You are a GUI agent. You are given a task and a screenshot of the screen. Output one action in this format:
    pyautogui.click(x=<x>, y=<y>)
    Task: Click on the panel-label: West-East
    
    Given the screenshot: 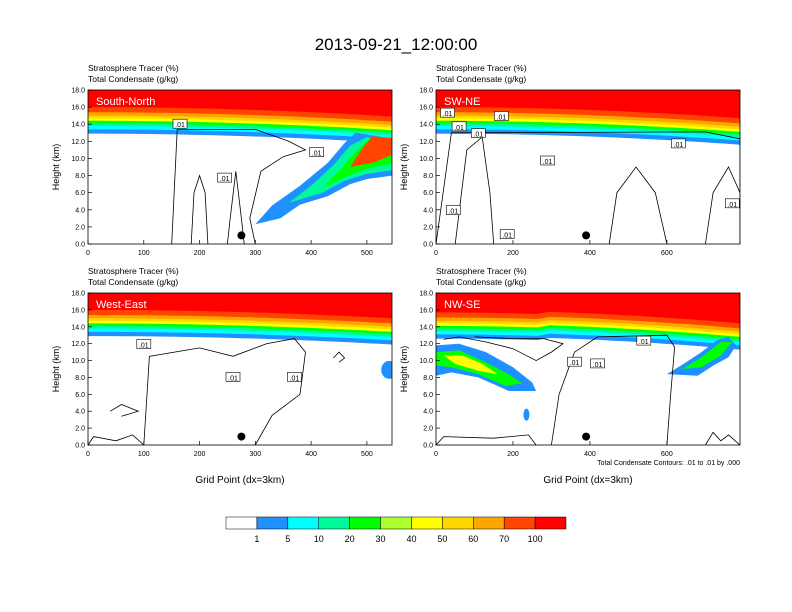 What is the action you would take?
    pyautogui.click(x=121, y=305)
    